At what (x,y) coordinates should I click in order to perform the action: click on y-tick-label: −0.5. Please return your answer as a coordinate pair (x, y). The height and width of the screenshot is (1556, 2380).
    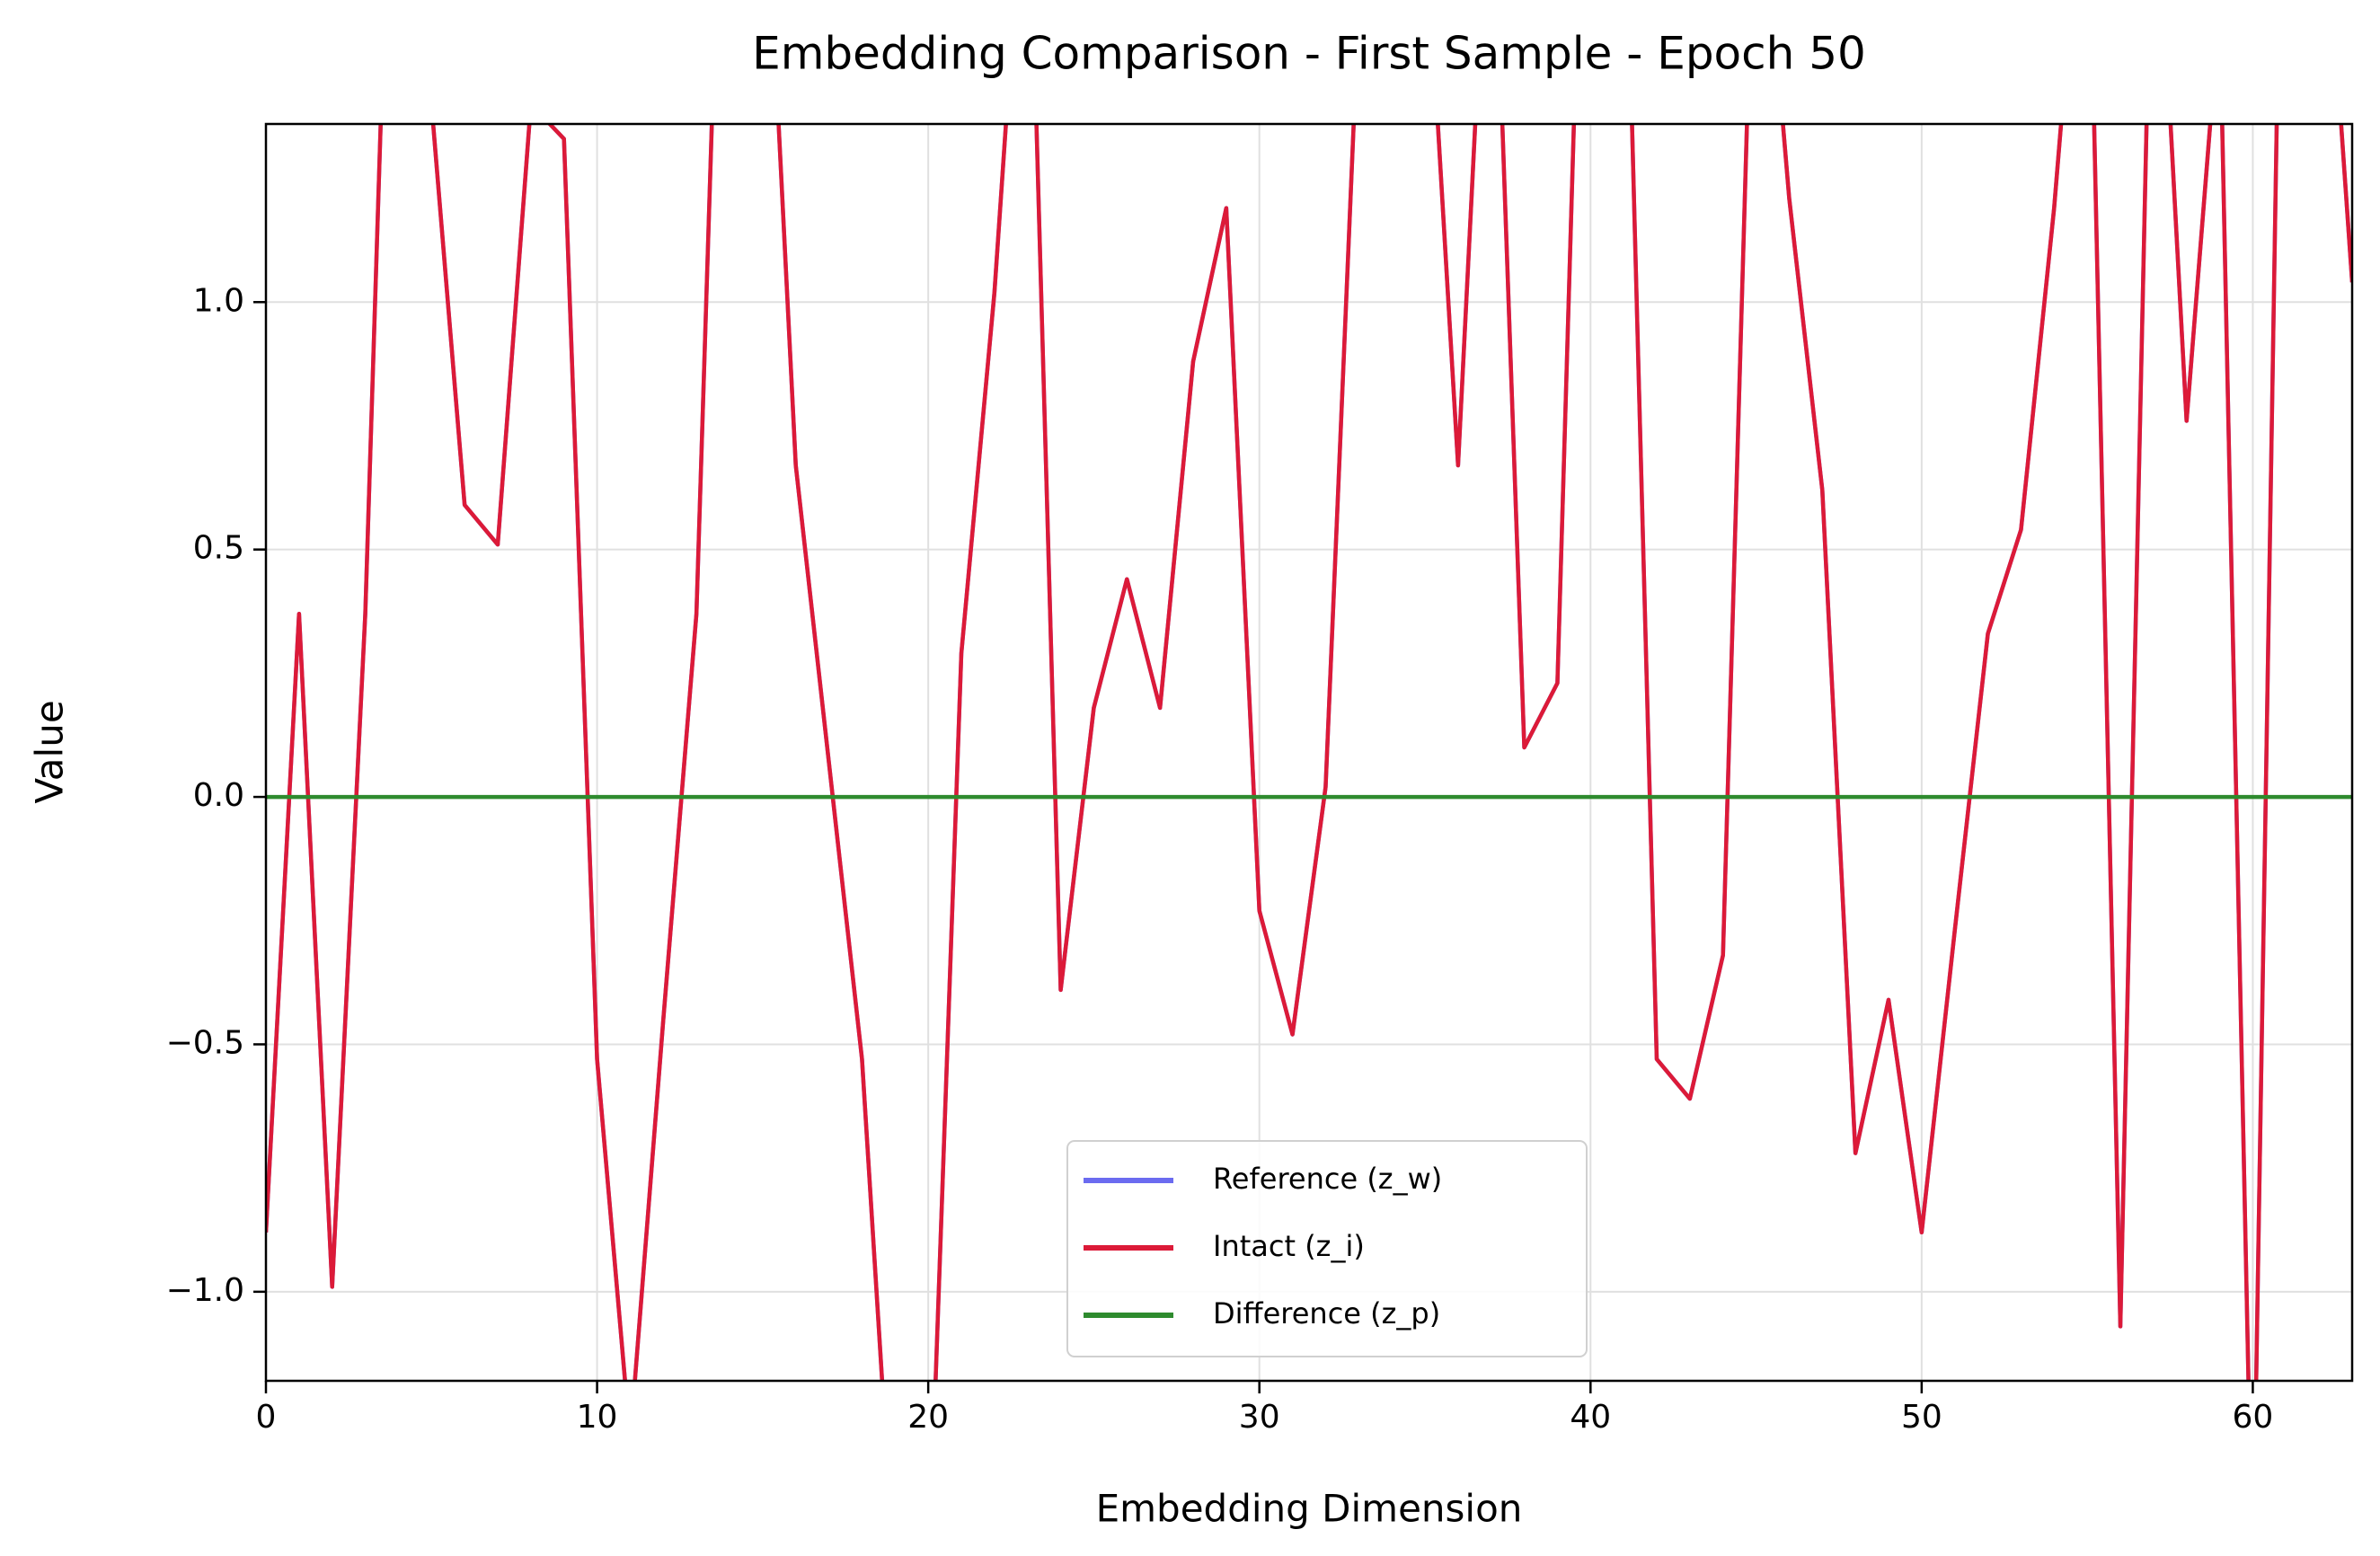
    Looking at the image, I should click on (205, 1042).